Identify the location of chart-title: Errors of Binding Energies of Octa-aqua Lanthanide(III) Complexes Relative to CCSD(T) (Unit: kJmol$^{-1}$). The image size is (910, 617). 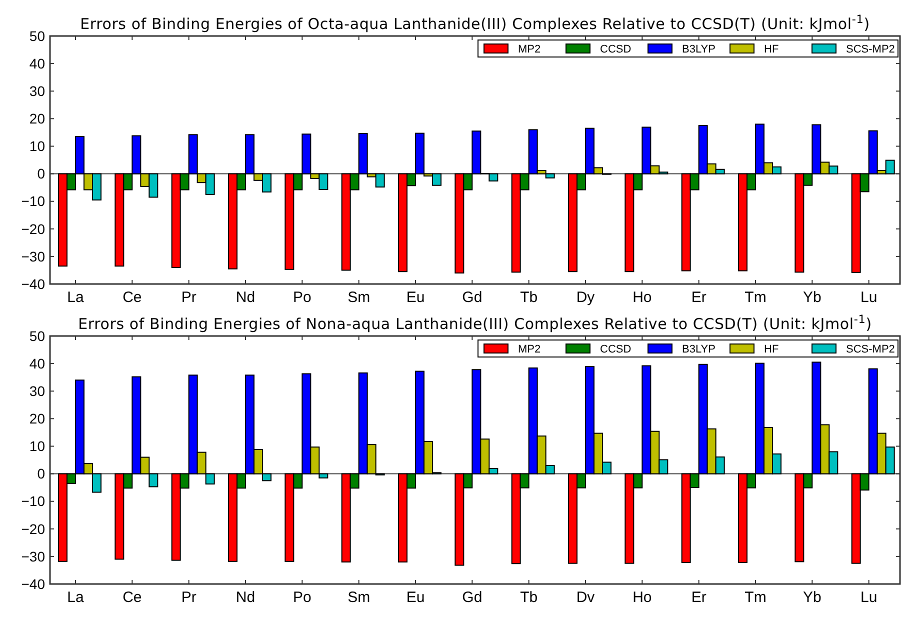
(475, 22).